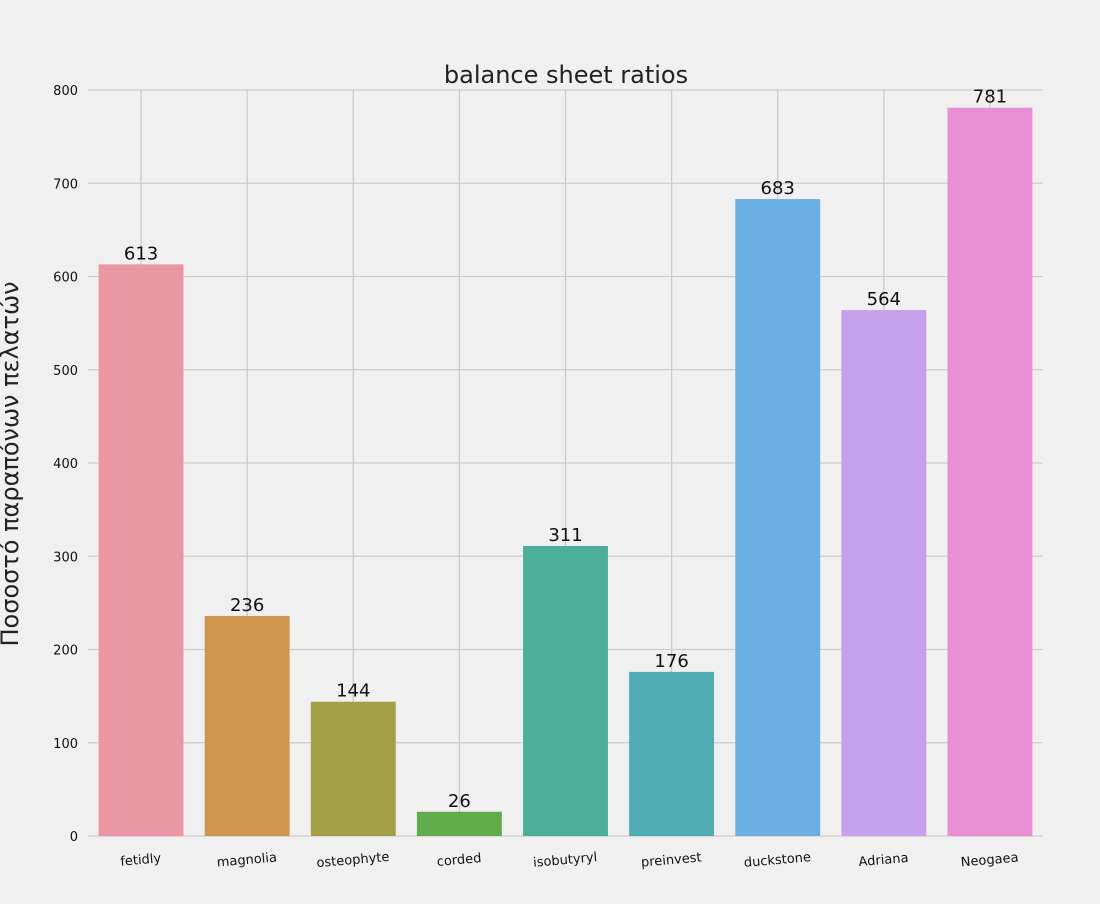  What do you see at coordinates (671, 860) in the screenshot?
I see `x-tick-label: preinvest` at bounding box center [671, 860].